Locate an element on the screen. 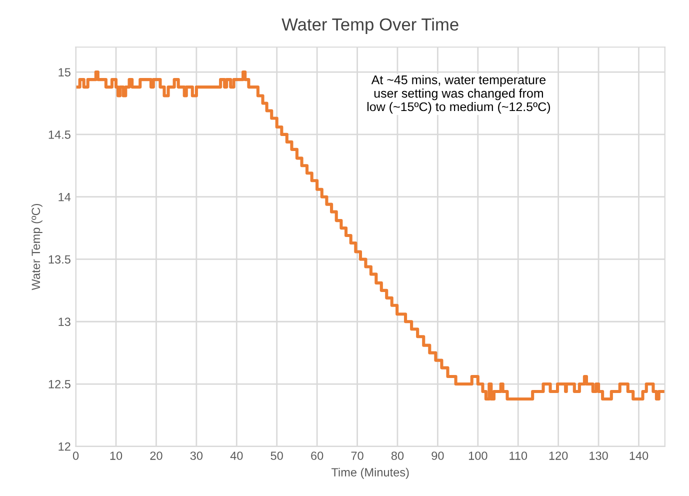 The width and height of the screenshot is (689, 496). x-tick-label: 20 is located at coordinates (156, 456).